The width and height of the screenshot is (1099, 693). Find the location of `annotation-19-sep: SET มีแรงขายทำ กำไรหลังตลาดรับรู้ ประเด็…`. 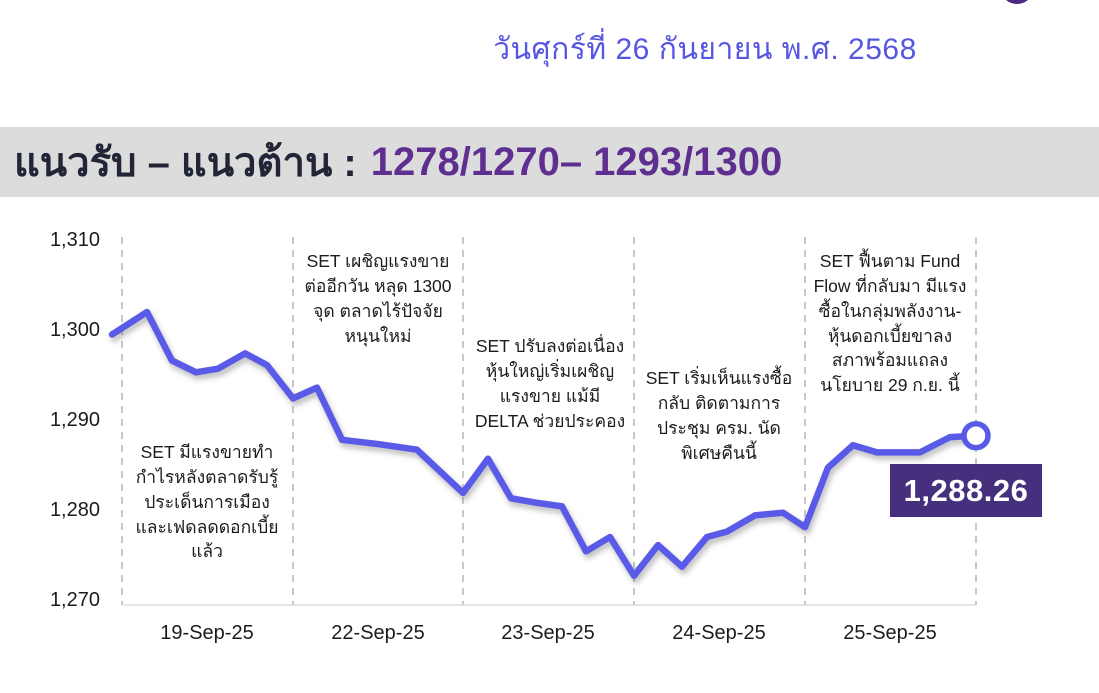

annotation-19-sep: SET มีแรงขายทำ กำไรหลังตลาดรับรู้ ประเด็… is located at coordinates (207, 502).